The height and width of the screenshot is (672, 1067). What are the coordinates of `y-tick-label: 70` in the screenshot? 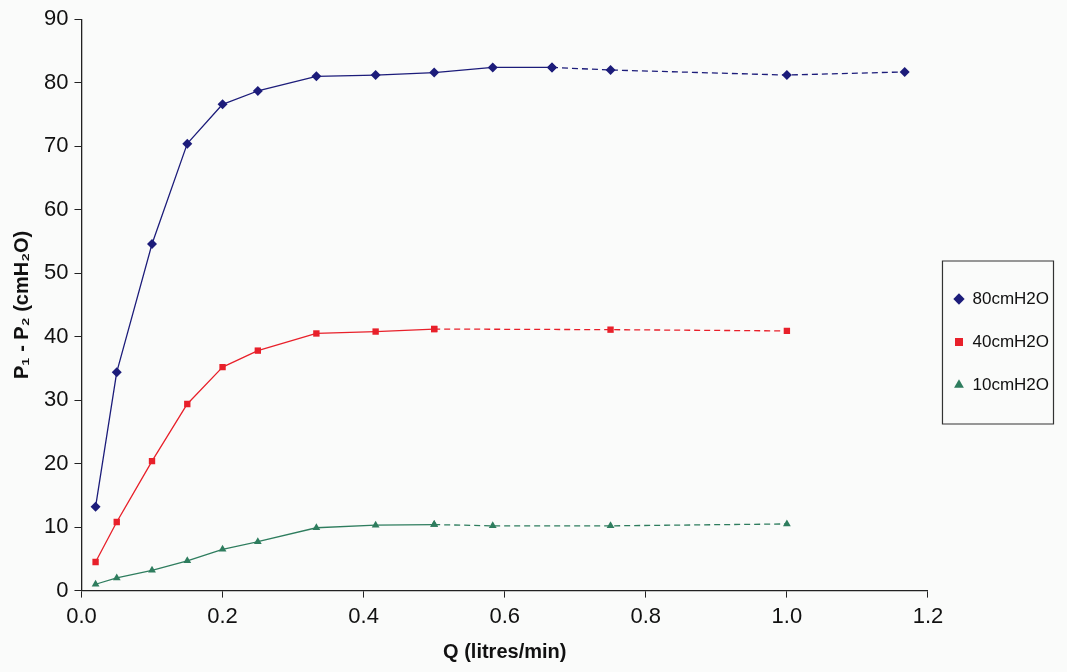 It's located at (56, 145).